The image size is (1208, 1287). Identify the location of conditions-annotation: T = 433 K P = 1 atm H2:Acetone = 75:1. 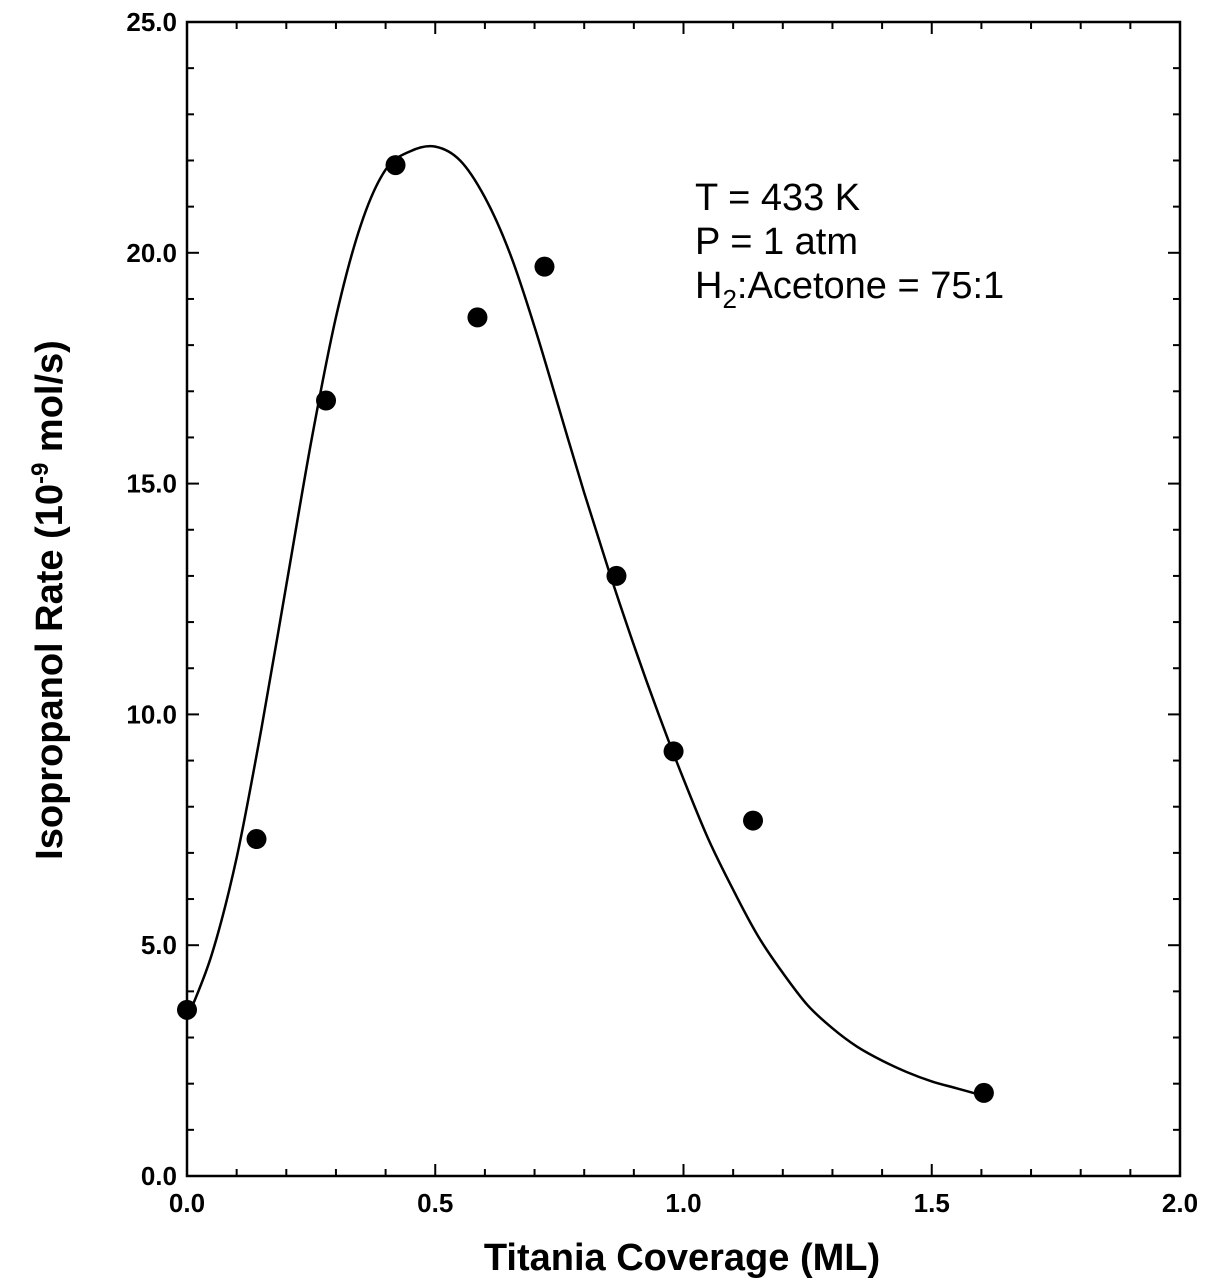
(849, 245).